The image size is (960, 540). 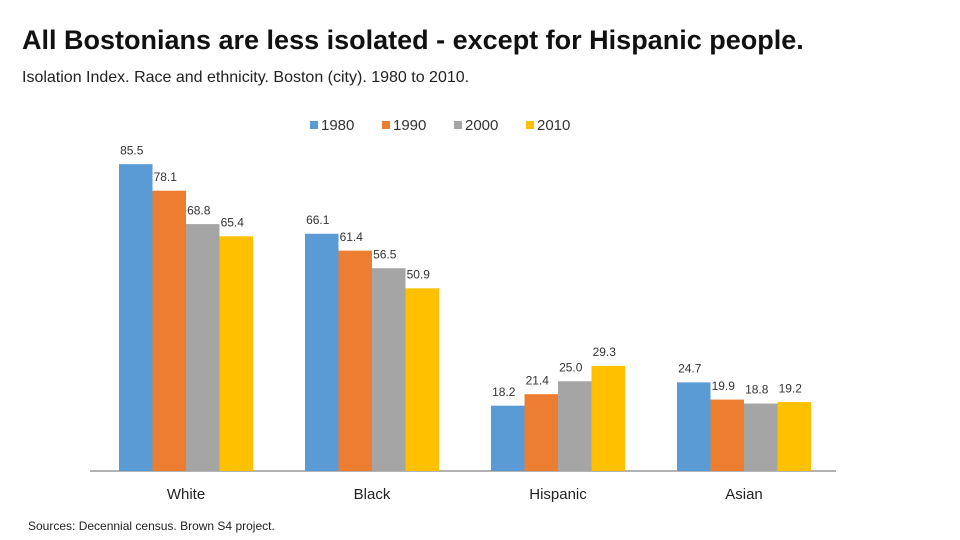 What do you see at coordinates (199, 210) in the screenshot?
I see `data-label: 68.8` at bounding box center [199, 210].